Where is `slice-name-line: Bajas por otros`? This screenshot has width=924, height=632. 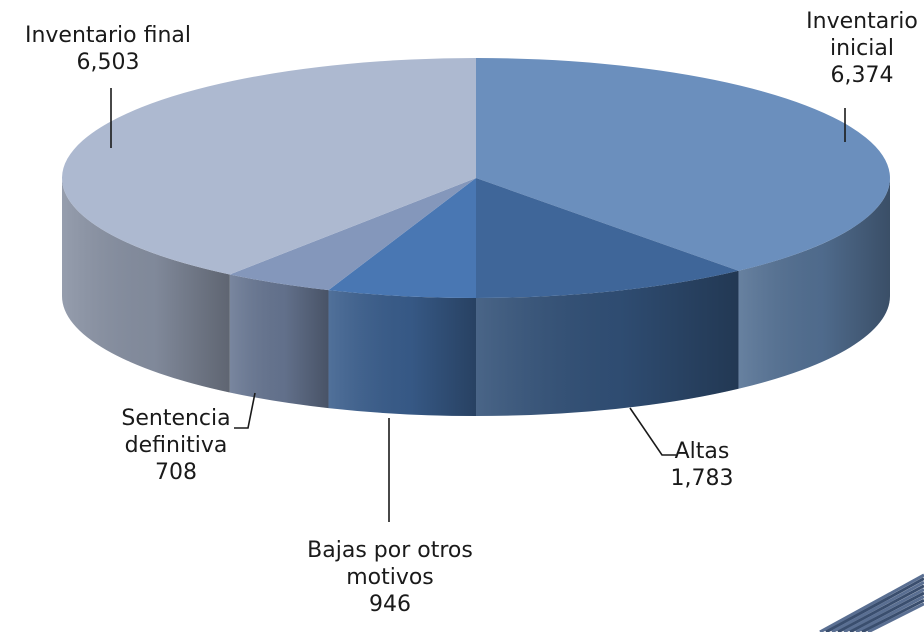
slice-name-line: Bajas por otros is located at coordinates (390, 550).